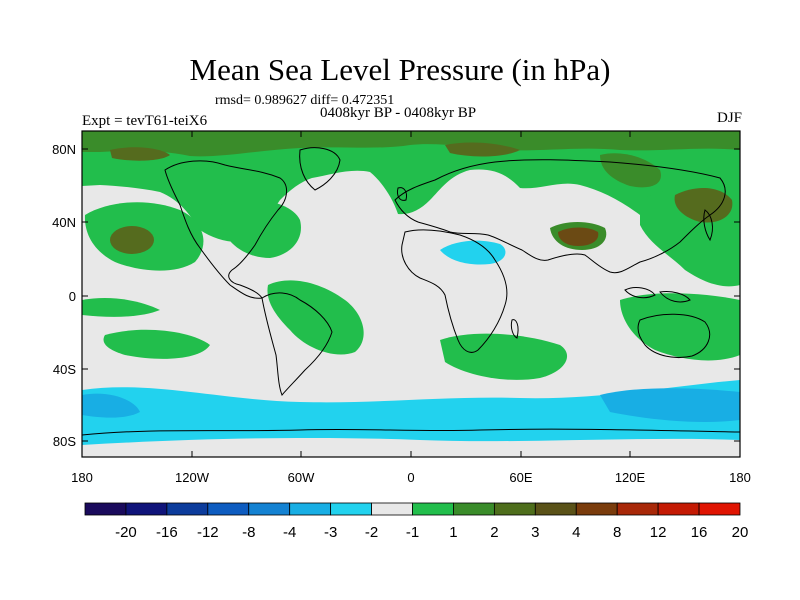 This screenshot has width=800, height=600. Describe the element at coordinates (473, 252) in the screenshot. I see `north-africa-negative` at that location.